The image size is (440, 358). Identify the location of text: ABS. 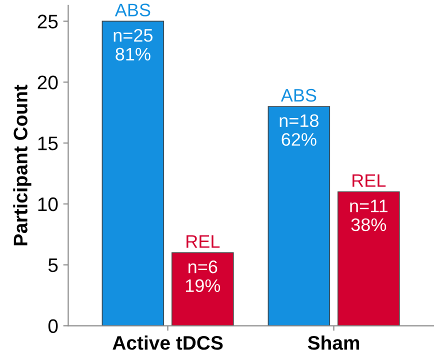
(132, 10).